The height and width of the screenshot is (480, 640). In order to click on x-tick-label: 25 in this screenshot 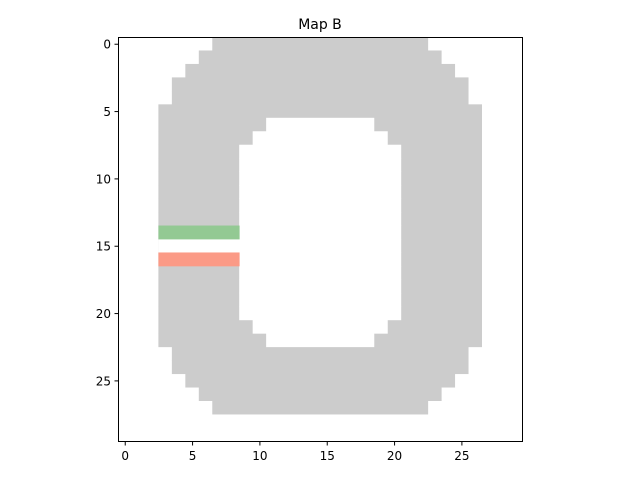, I will do `click(461, 456)`.